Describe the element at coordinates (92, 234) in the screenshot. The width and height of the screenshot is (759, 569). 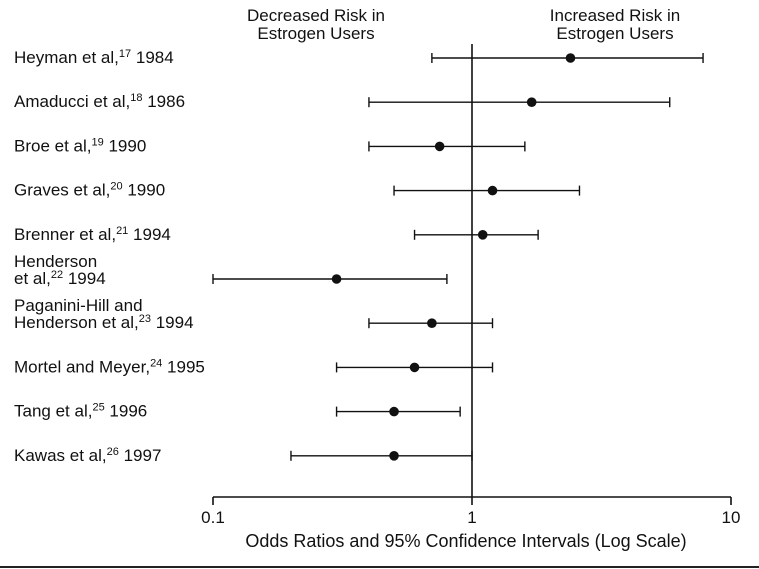
I see `study-label: Brenner et al,21 1994` at that location.